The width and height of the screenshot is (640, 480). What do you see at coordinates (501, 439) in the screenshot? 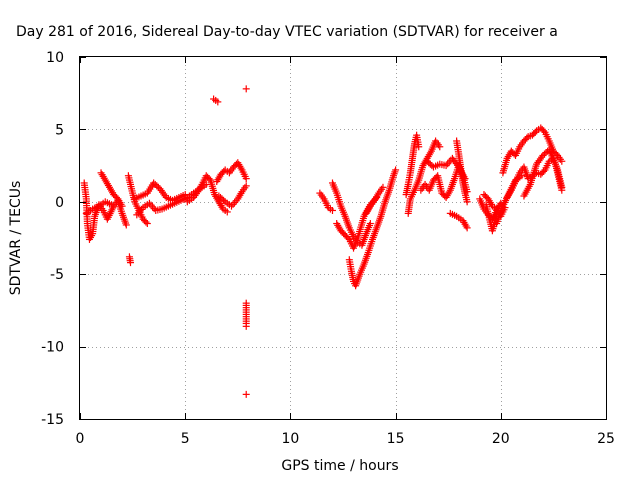
I see `x-tick-label: 20` at bounding box center [501, 439].